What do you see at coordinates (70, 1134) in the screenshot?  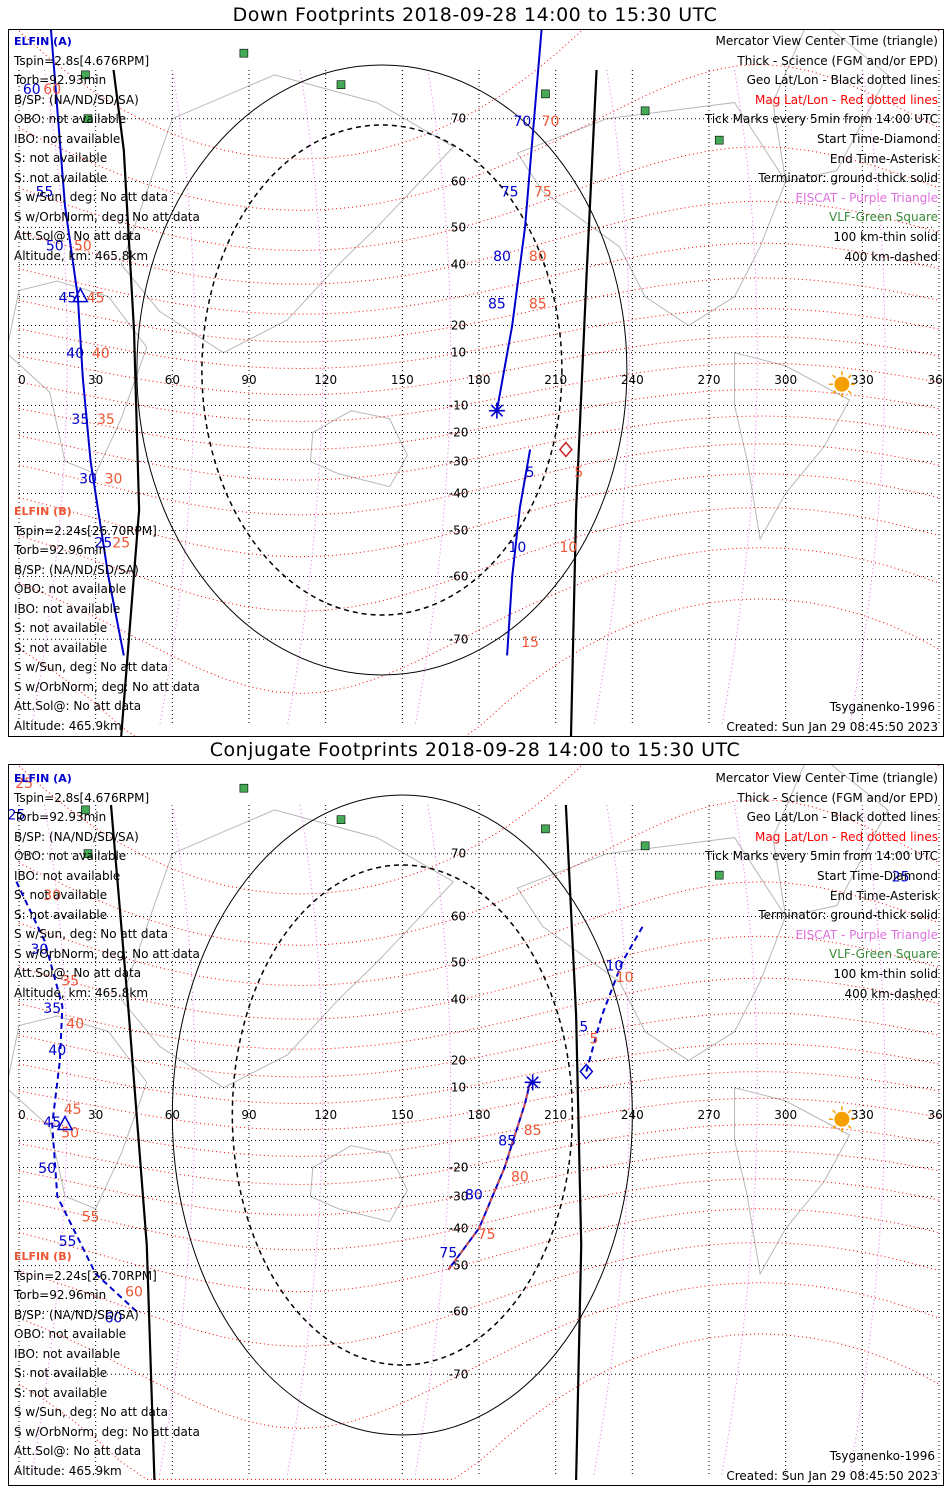 I see `elfin-b-tick-label: 50` at bounding box center [70, 1134].